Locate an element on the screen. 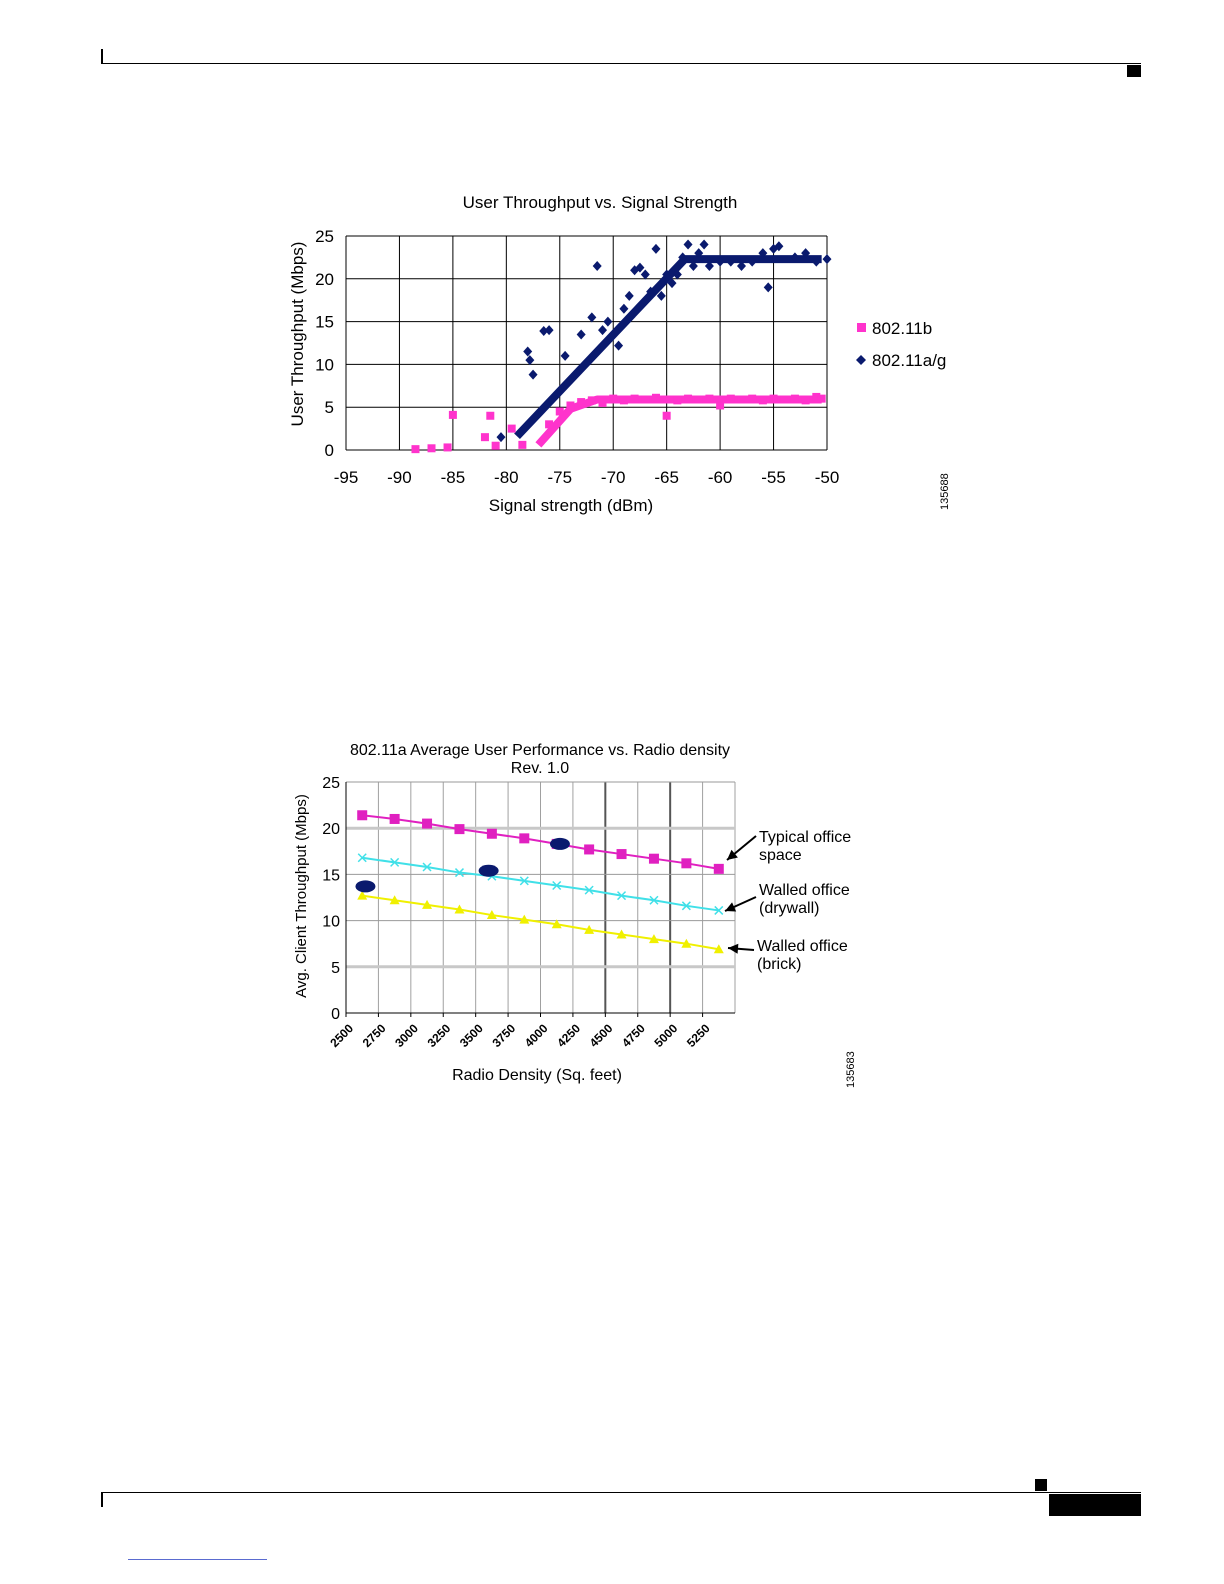 The image size is (1224, 1584). chart1-x-tick-label: -60 is located at coordinates (720, 477).